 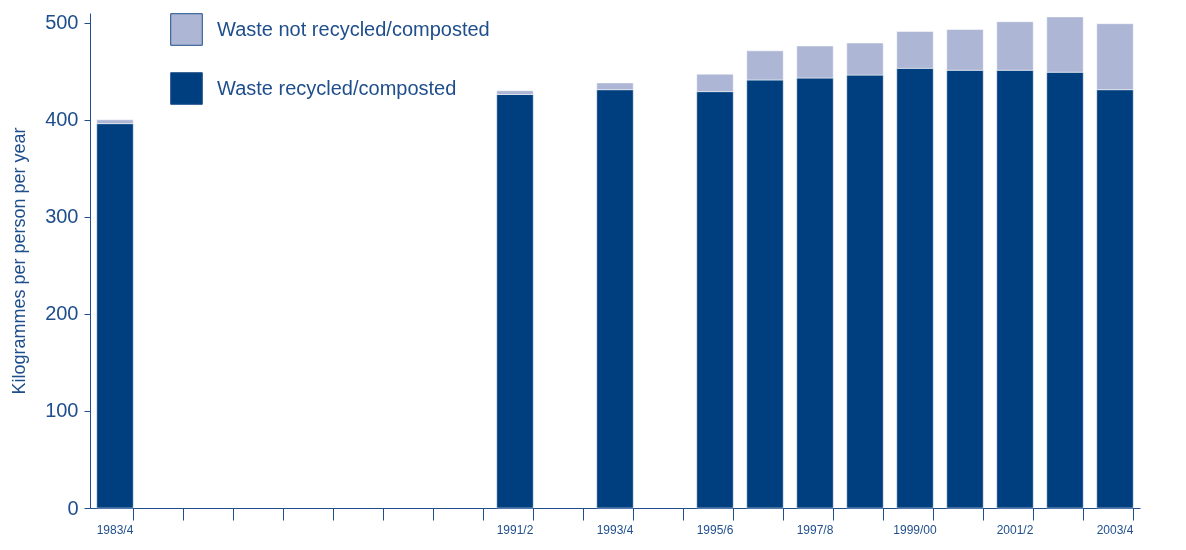 I want to click on y-tick-label: 200, so click(x=62, y=313).